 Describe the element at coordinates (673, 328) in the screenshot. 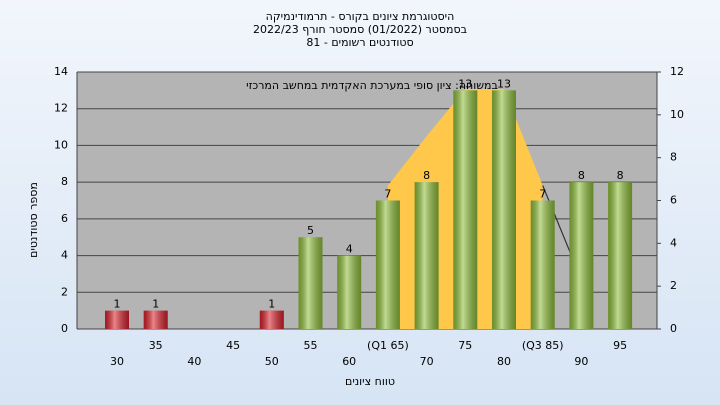

I see `y2-tick-label: 0` at that location.